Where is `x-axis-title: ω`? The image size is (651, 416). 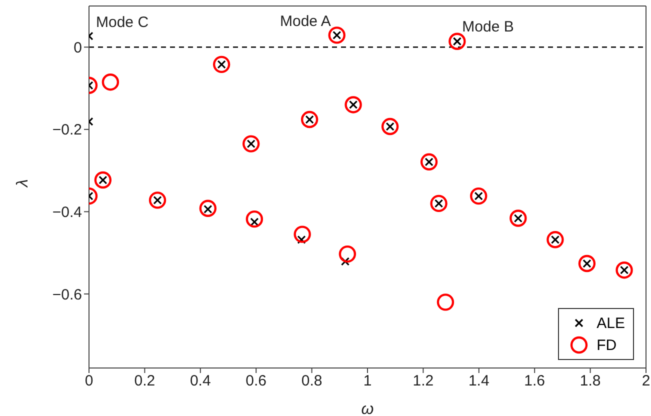 x-axis-title: ω is located at coordinates (367, 408).